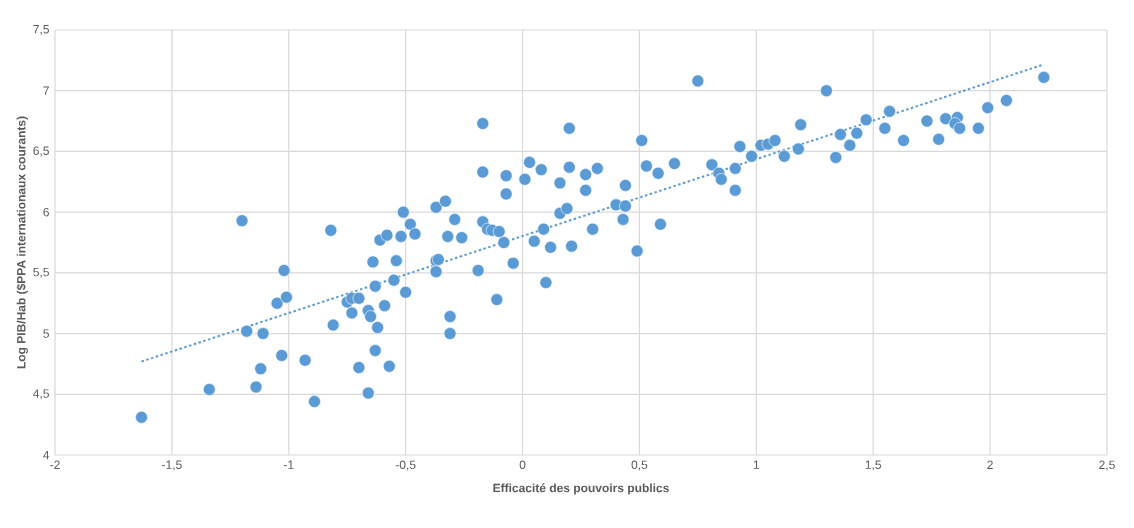 This screenshot has width=1134, height=528. I want to click on y-tick-label: 4,5, so click(41, 394).